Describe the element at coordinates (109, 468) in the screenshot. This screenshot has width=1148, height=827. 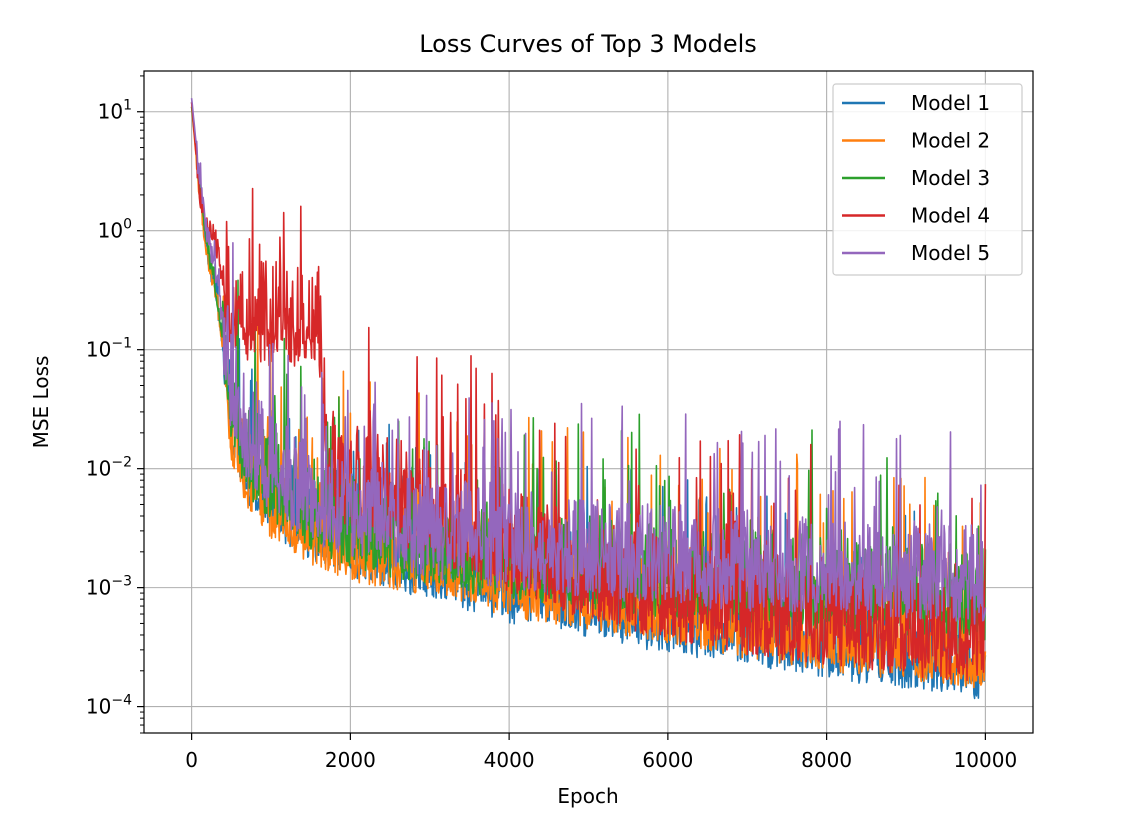
I see `y-tick-label: 10⁻²` at that location.